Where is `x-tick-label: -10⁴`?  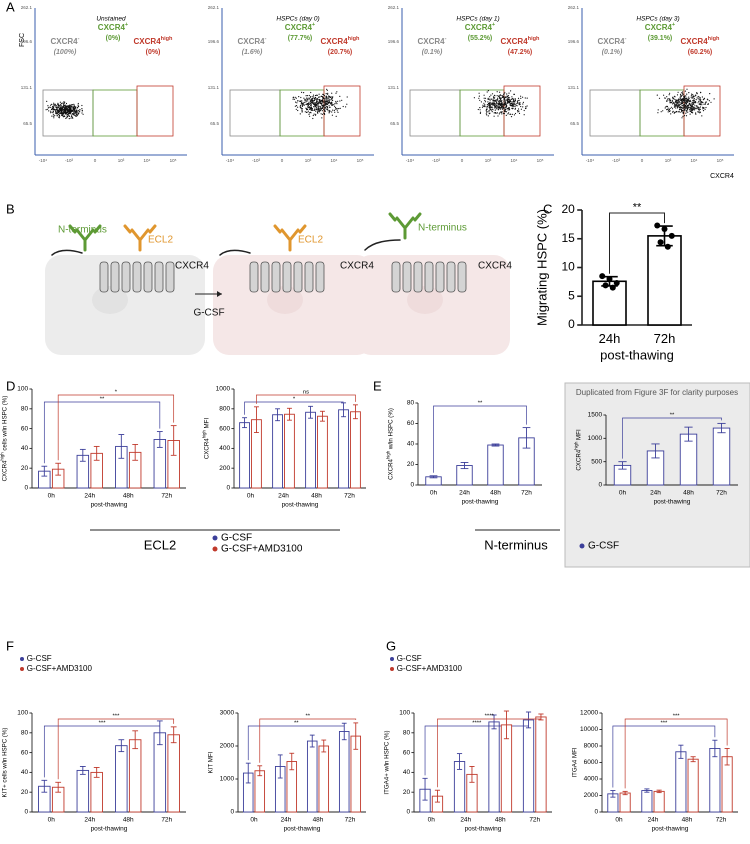 x-tick-label: -10⁴ is located at coordinates (230, 160).